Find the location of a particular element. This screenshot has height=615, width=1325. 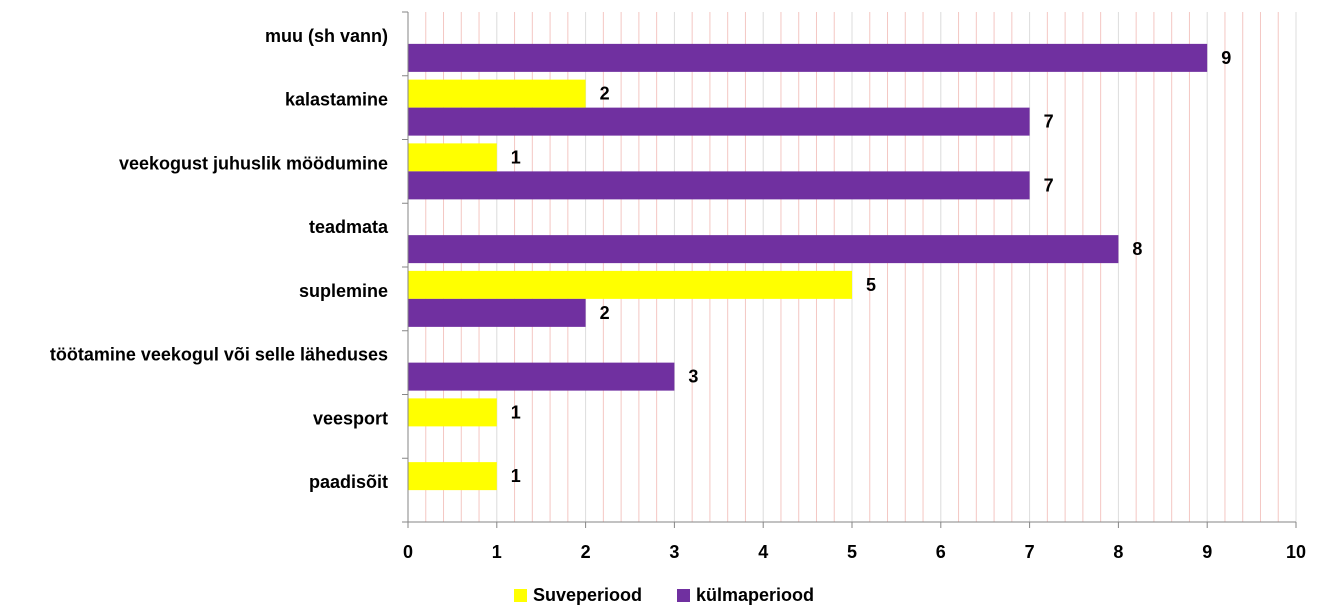

category-label: veesport is located at coordinates (350, 418).